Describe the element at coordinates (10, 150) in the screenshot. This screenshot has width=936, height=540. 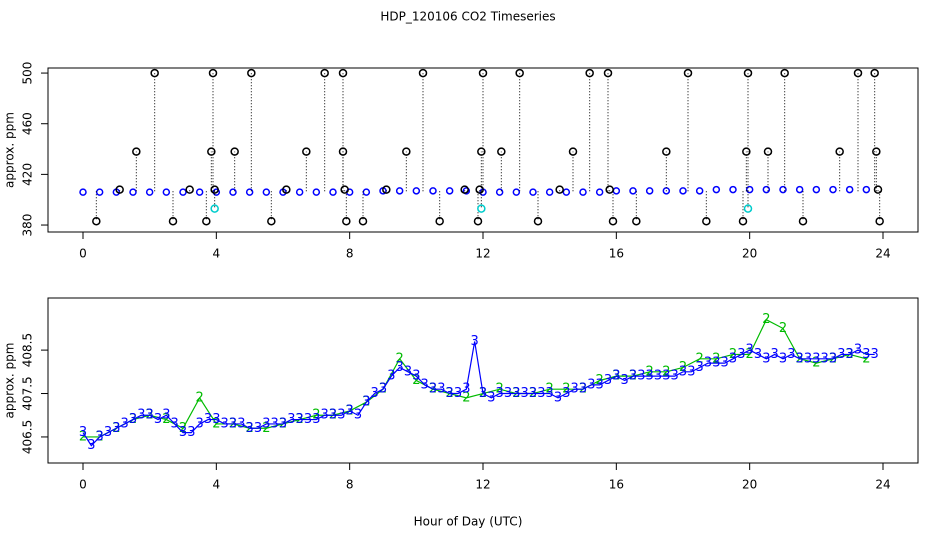
I see `y-axis-label: approx. ppm` at that location.